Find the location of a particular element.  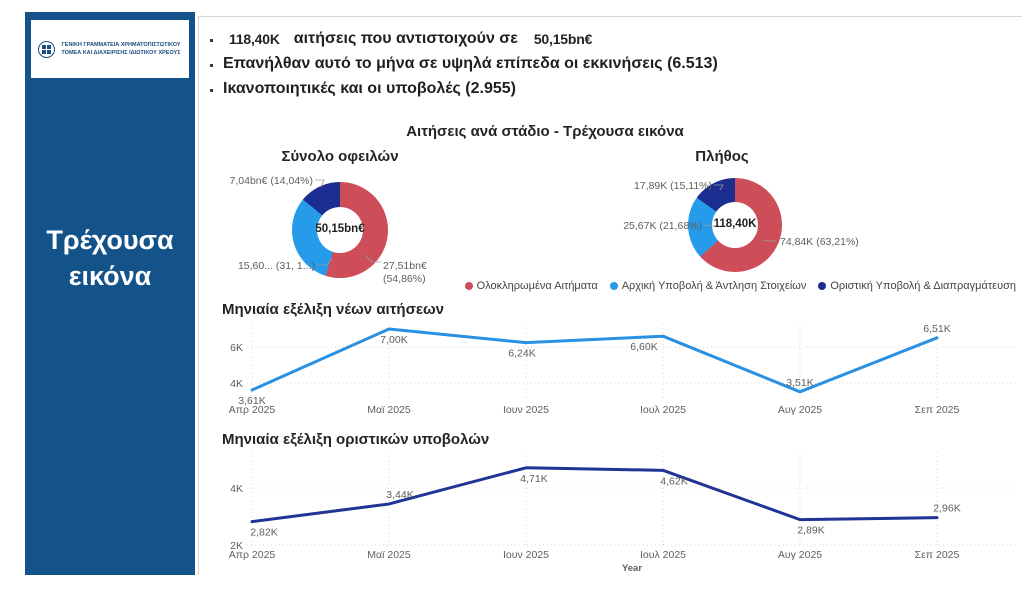

svg-text: 3,44K is located at coordinates (399, 495).